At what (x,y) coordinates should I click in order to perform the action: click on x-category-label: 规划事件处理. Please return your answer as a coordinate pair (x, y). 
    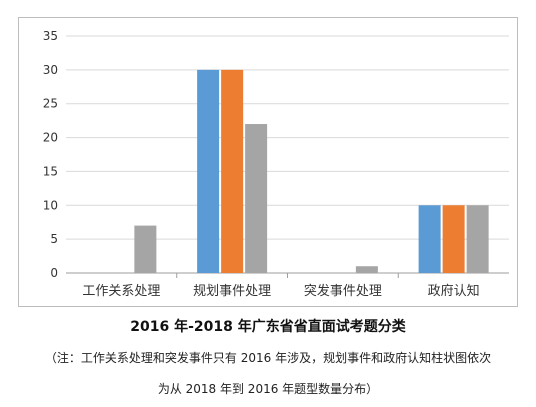
    Looking at the image, I should click on (232, 291).